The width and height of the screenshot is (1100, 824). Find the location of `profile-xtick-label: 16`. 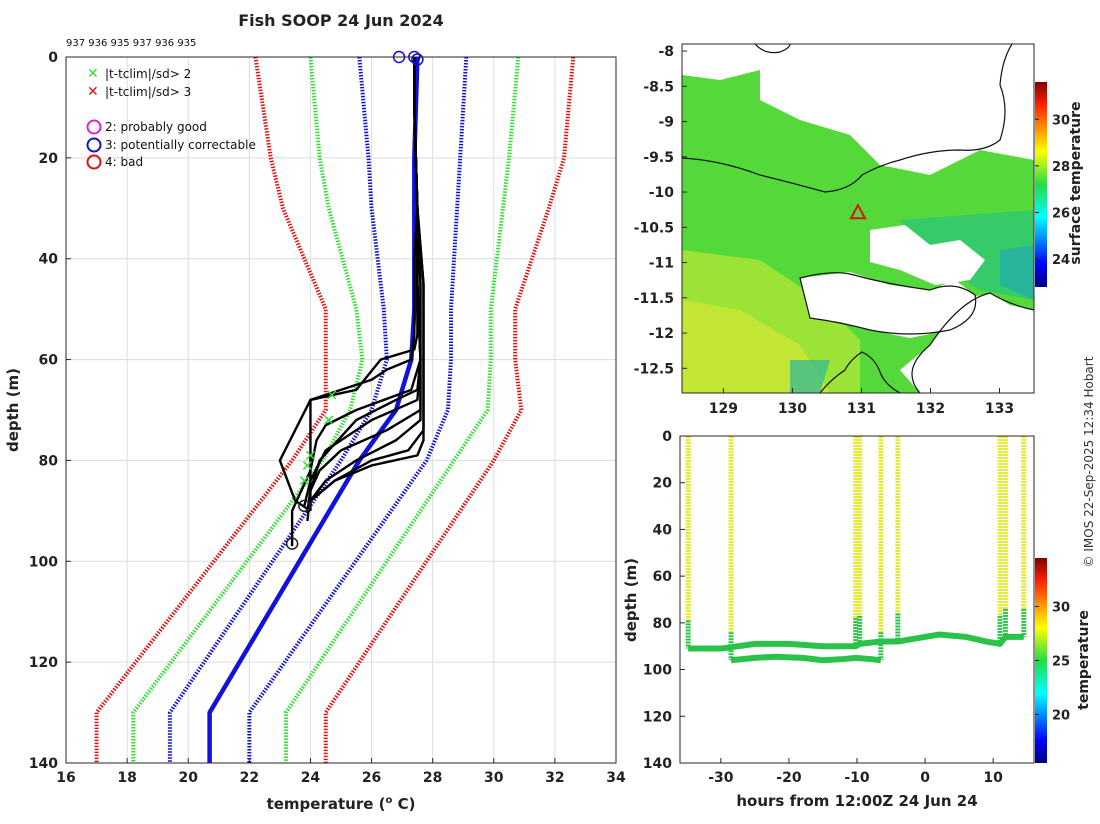

profile-xtick-label: 16 is located at coordinates (65, 778).